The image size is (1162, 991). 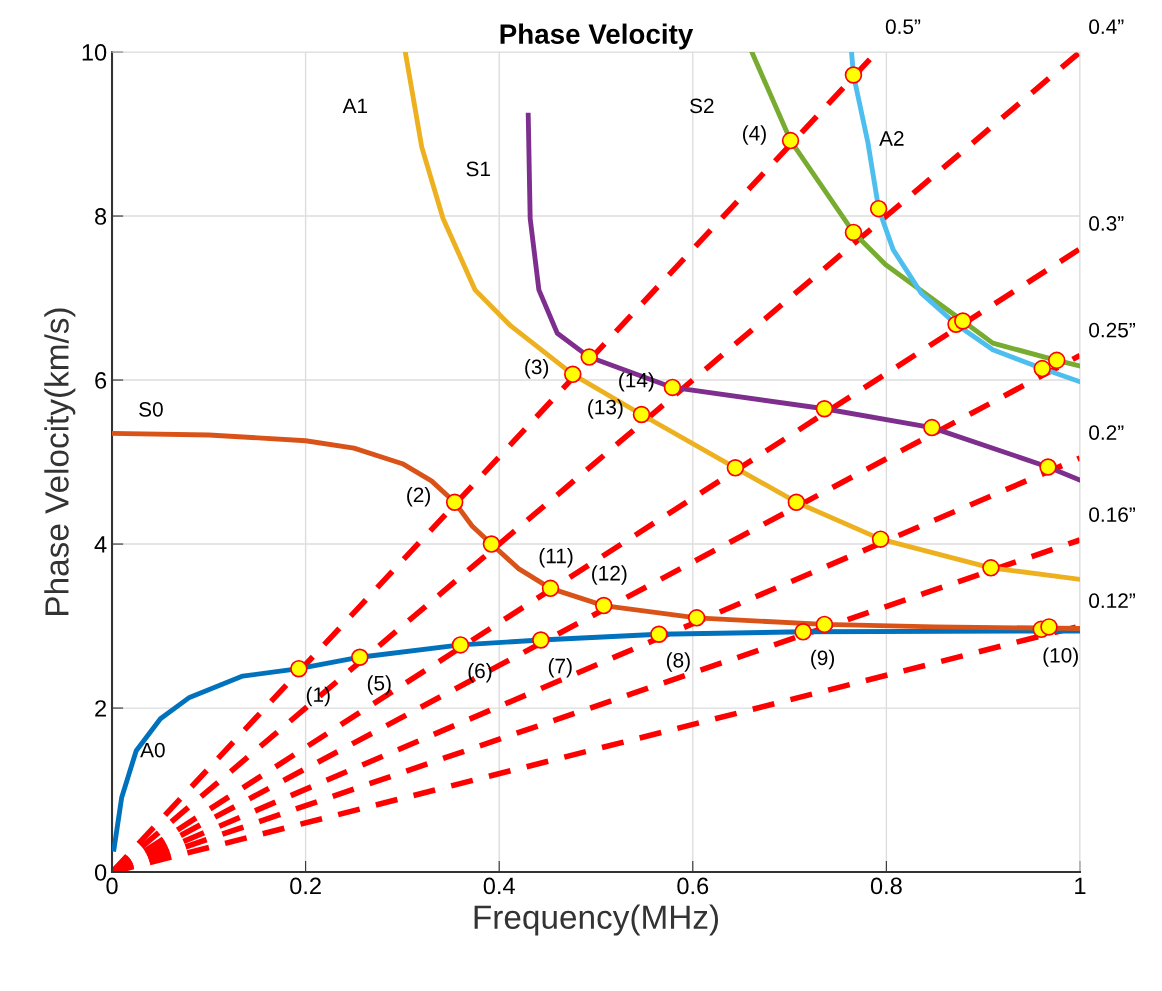 I want to click on annotation: (11), so click(x=556, y=558).